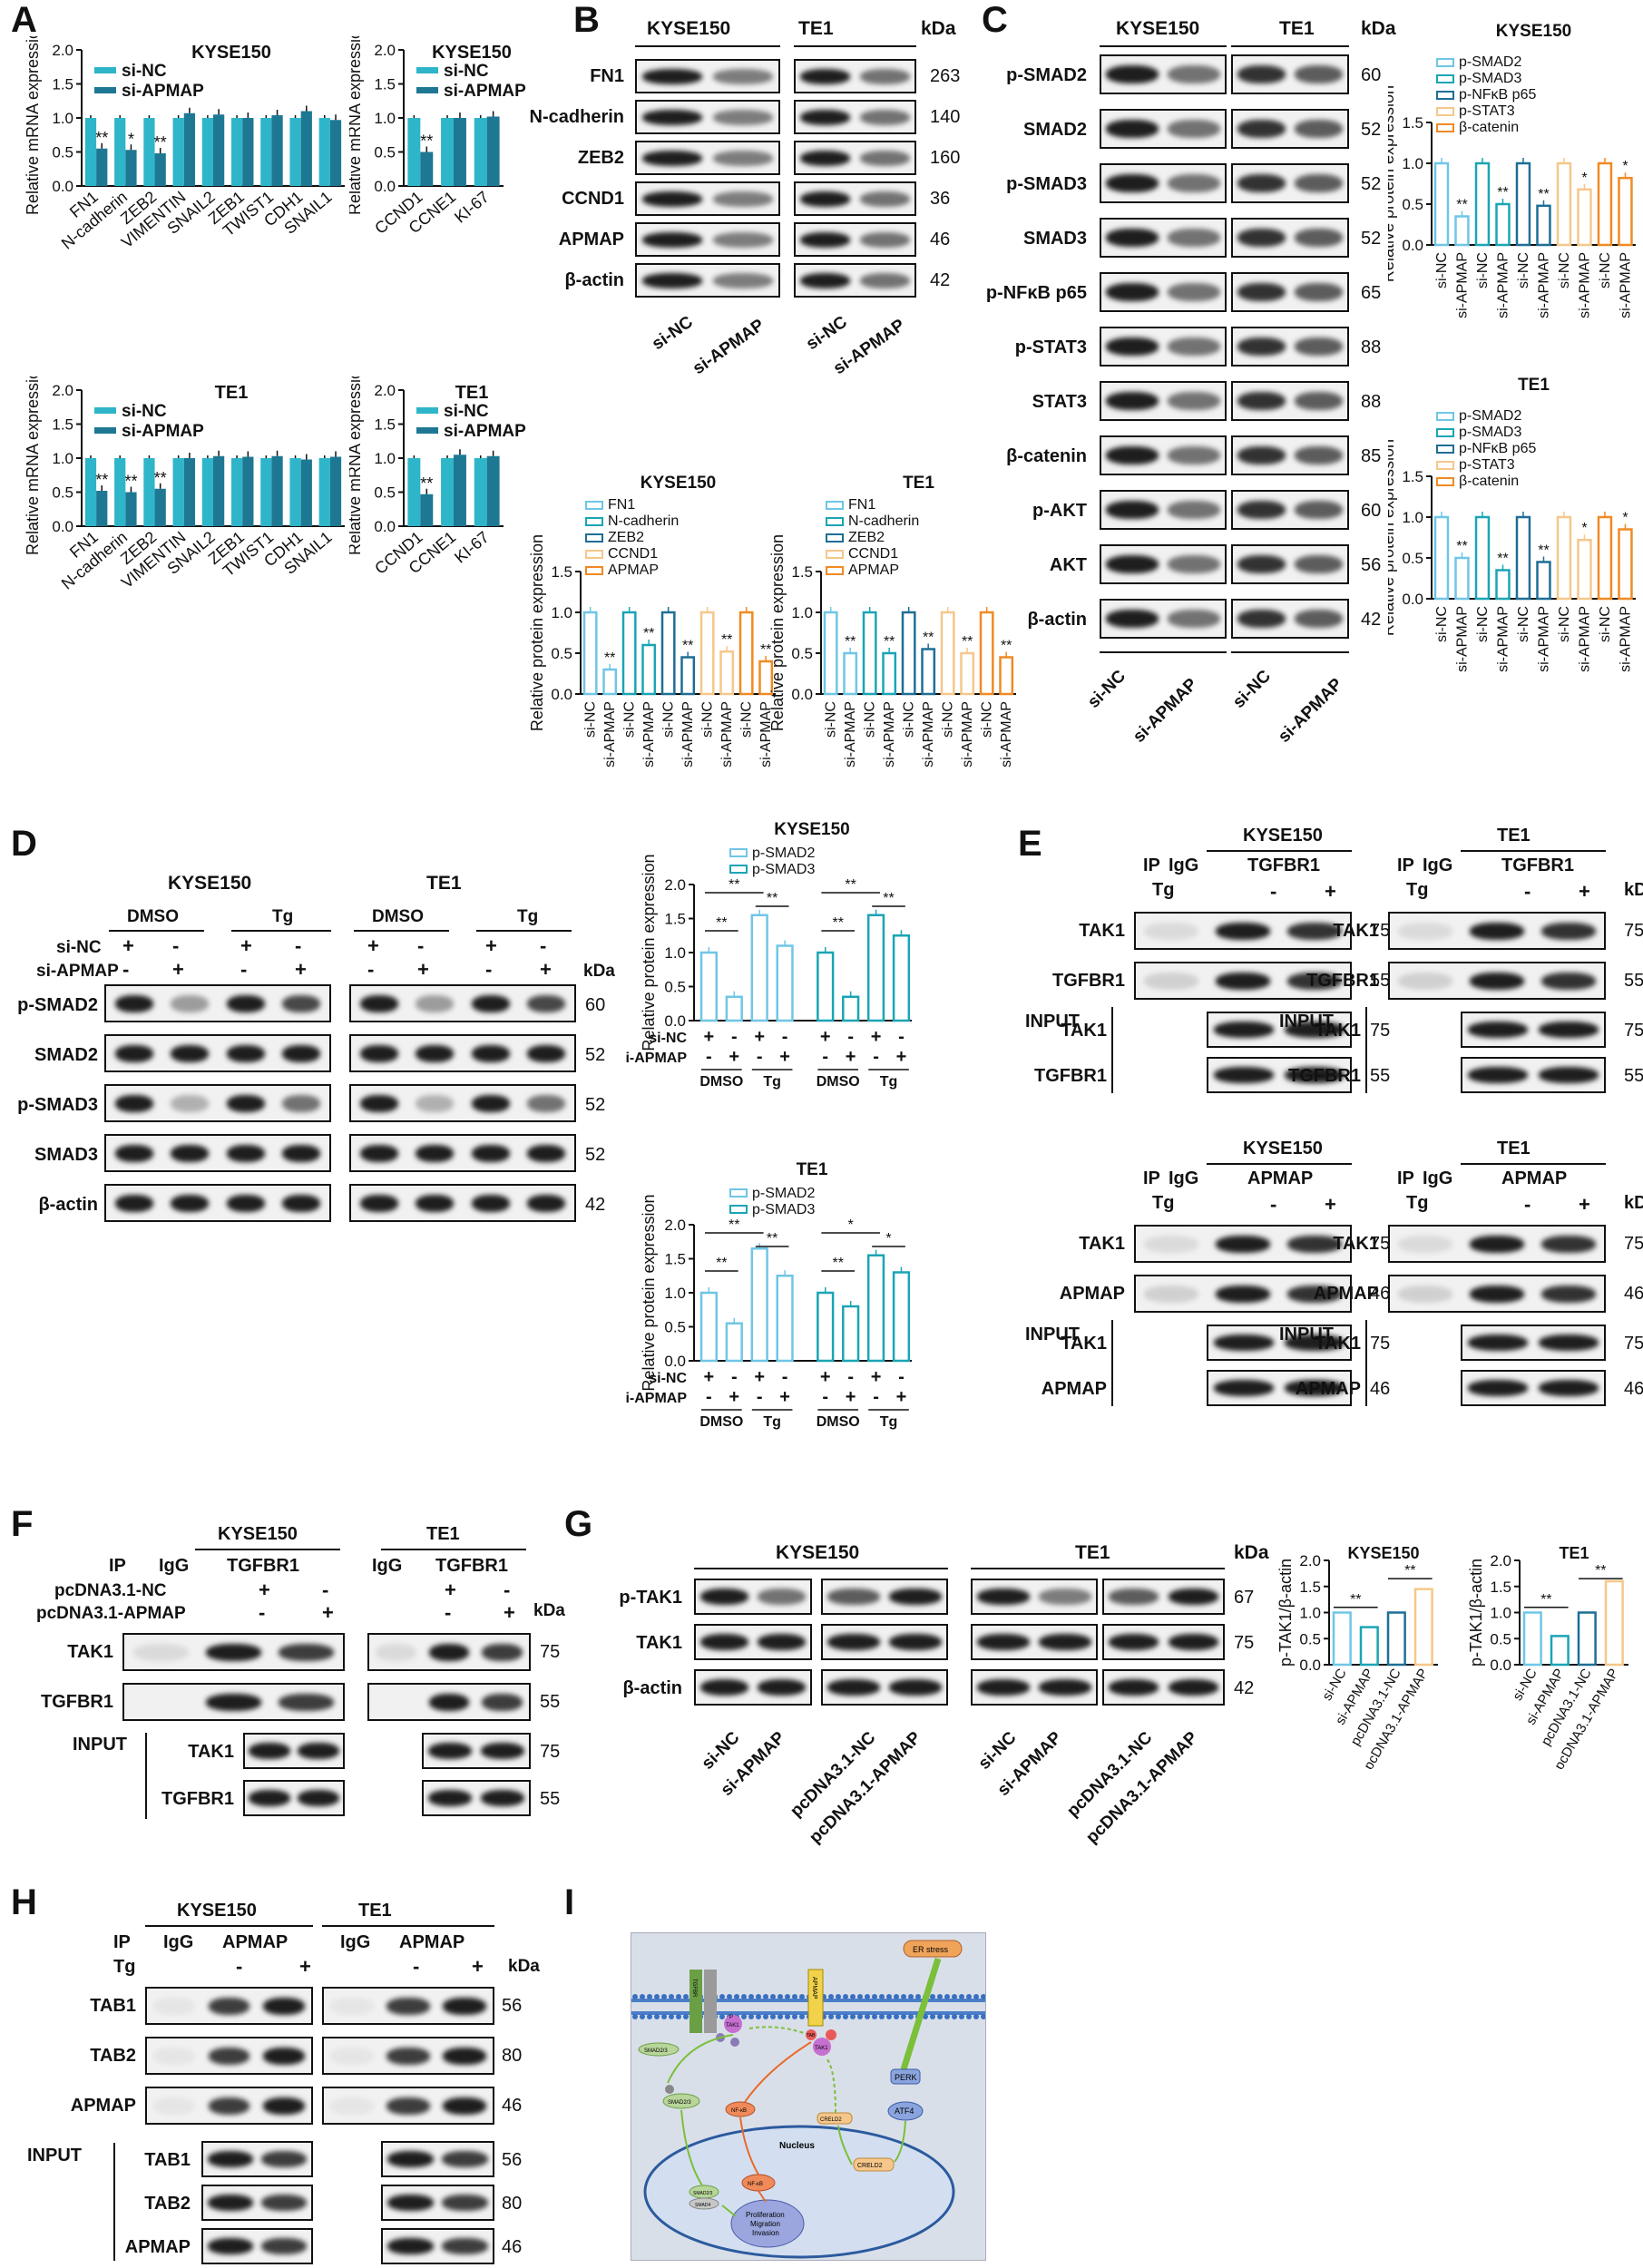  What do you see at coordinates (1412, 164) in the screenshot?
I see `y-tick-label: 1.0` at bounding box center [1412, 164].